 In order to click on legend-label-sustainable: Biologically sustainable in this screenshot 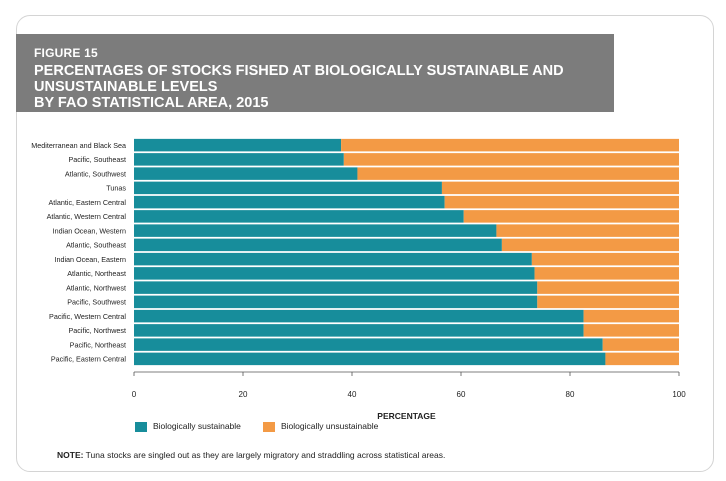, I will do `click(197, 426)`.